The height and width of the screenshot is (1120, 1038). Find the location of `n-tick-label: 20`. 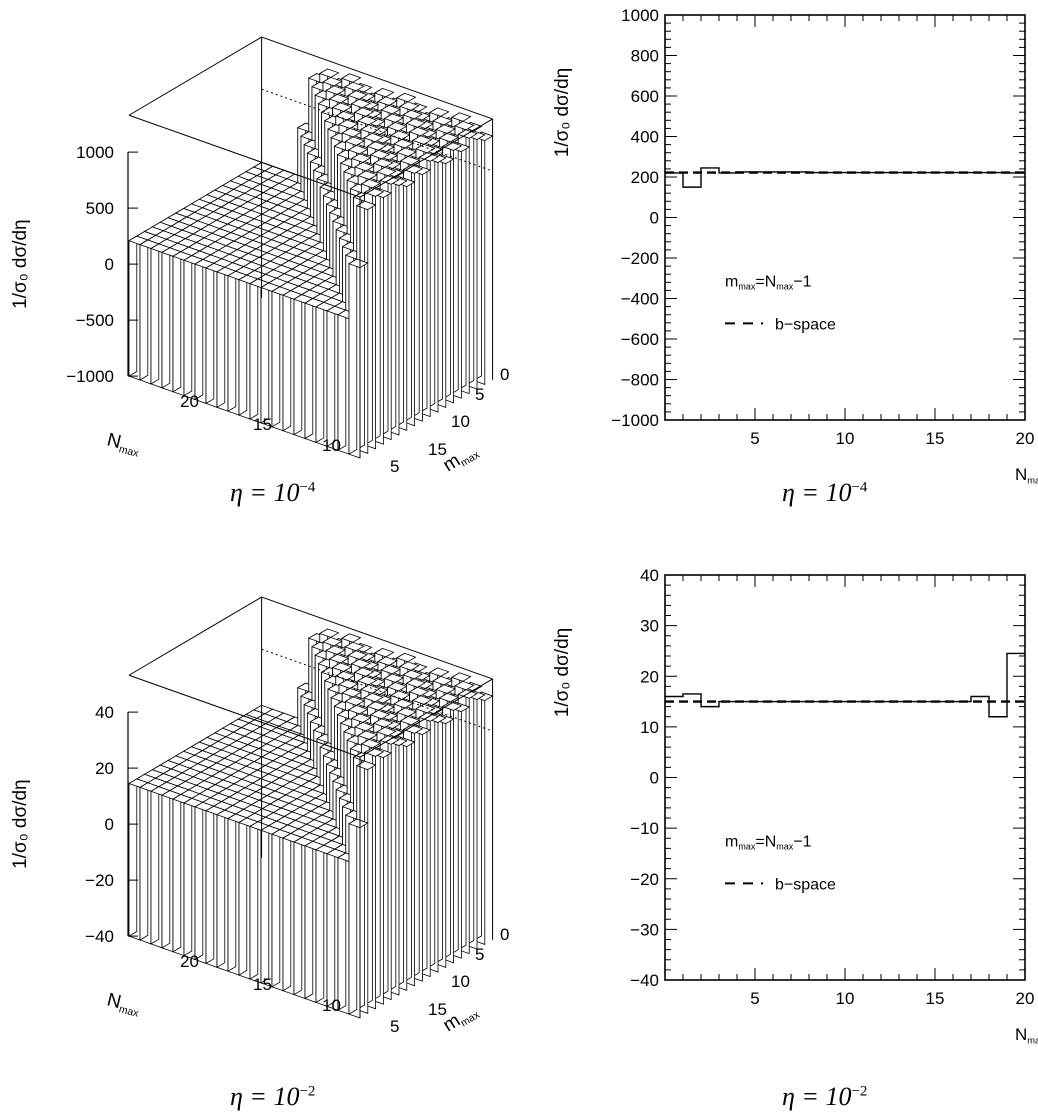

n-tick-label: 20 is located at coordinates (189, 401).